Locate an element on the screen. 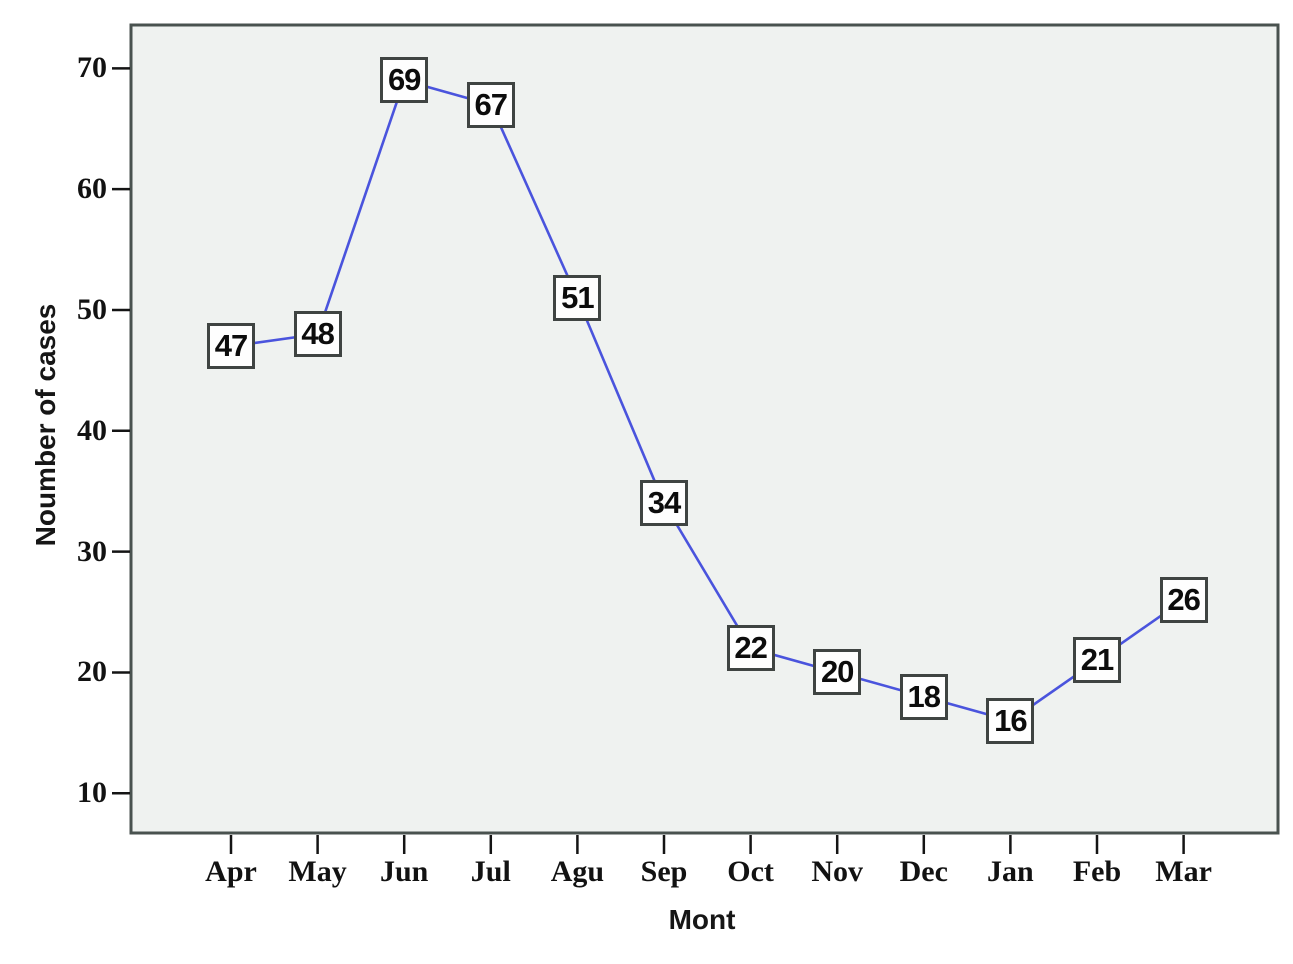  data-point-label: 48 is located at coordinates (317, 334).